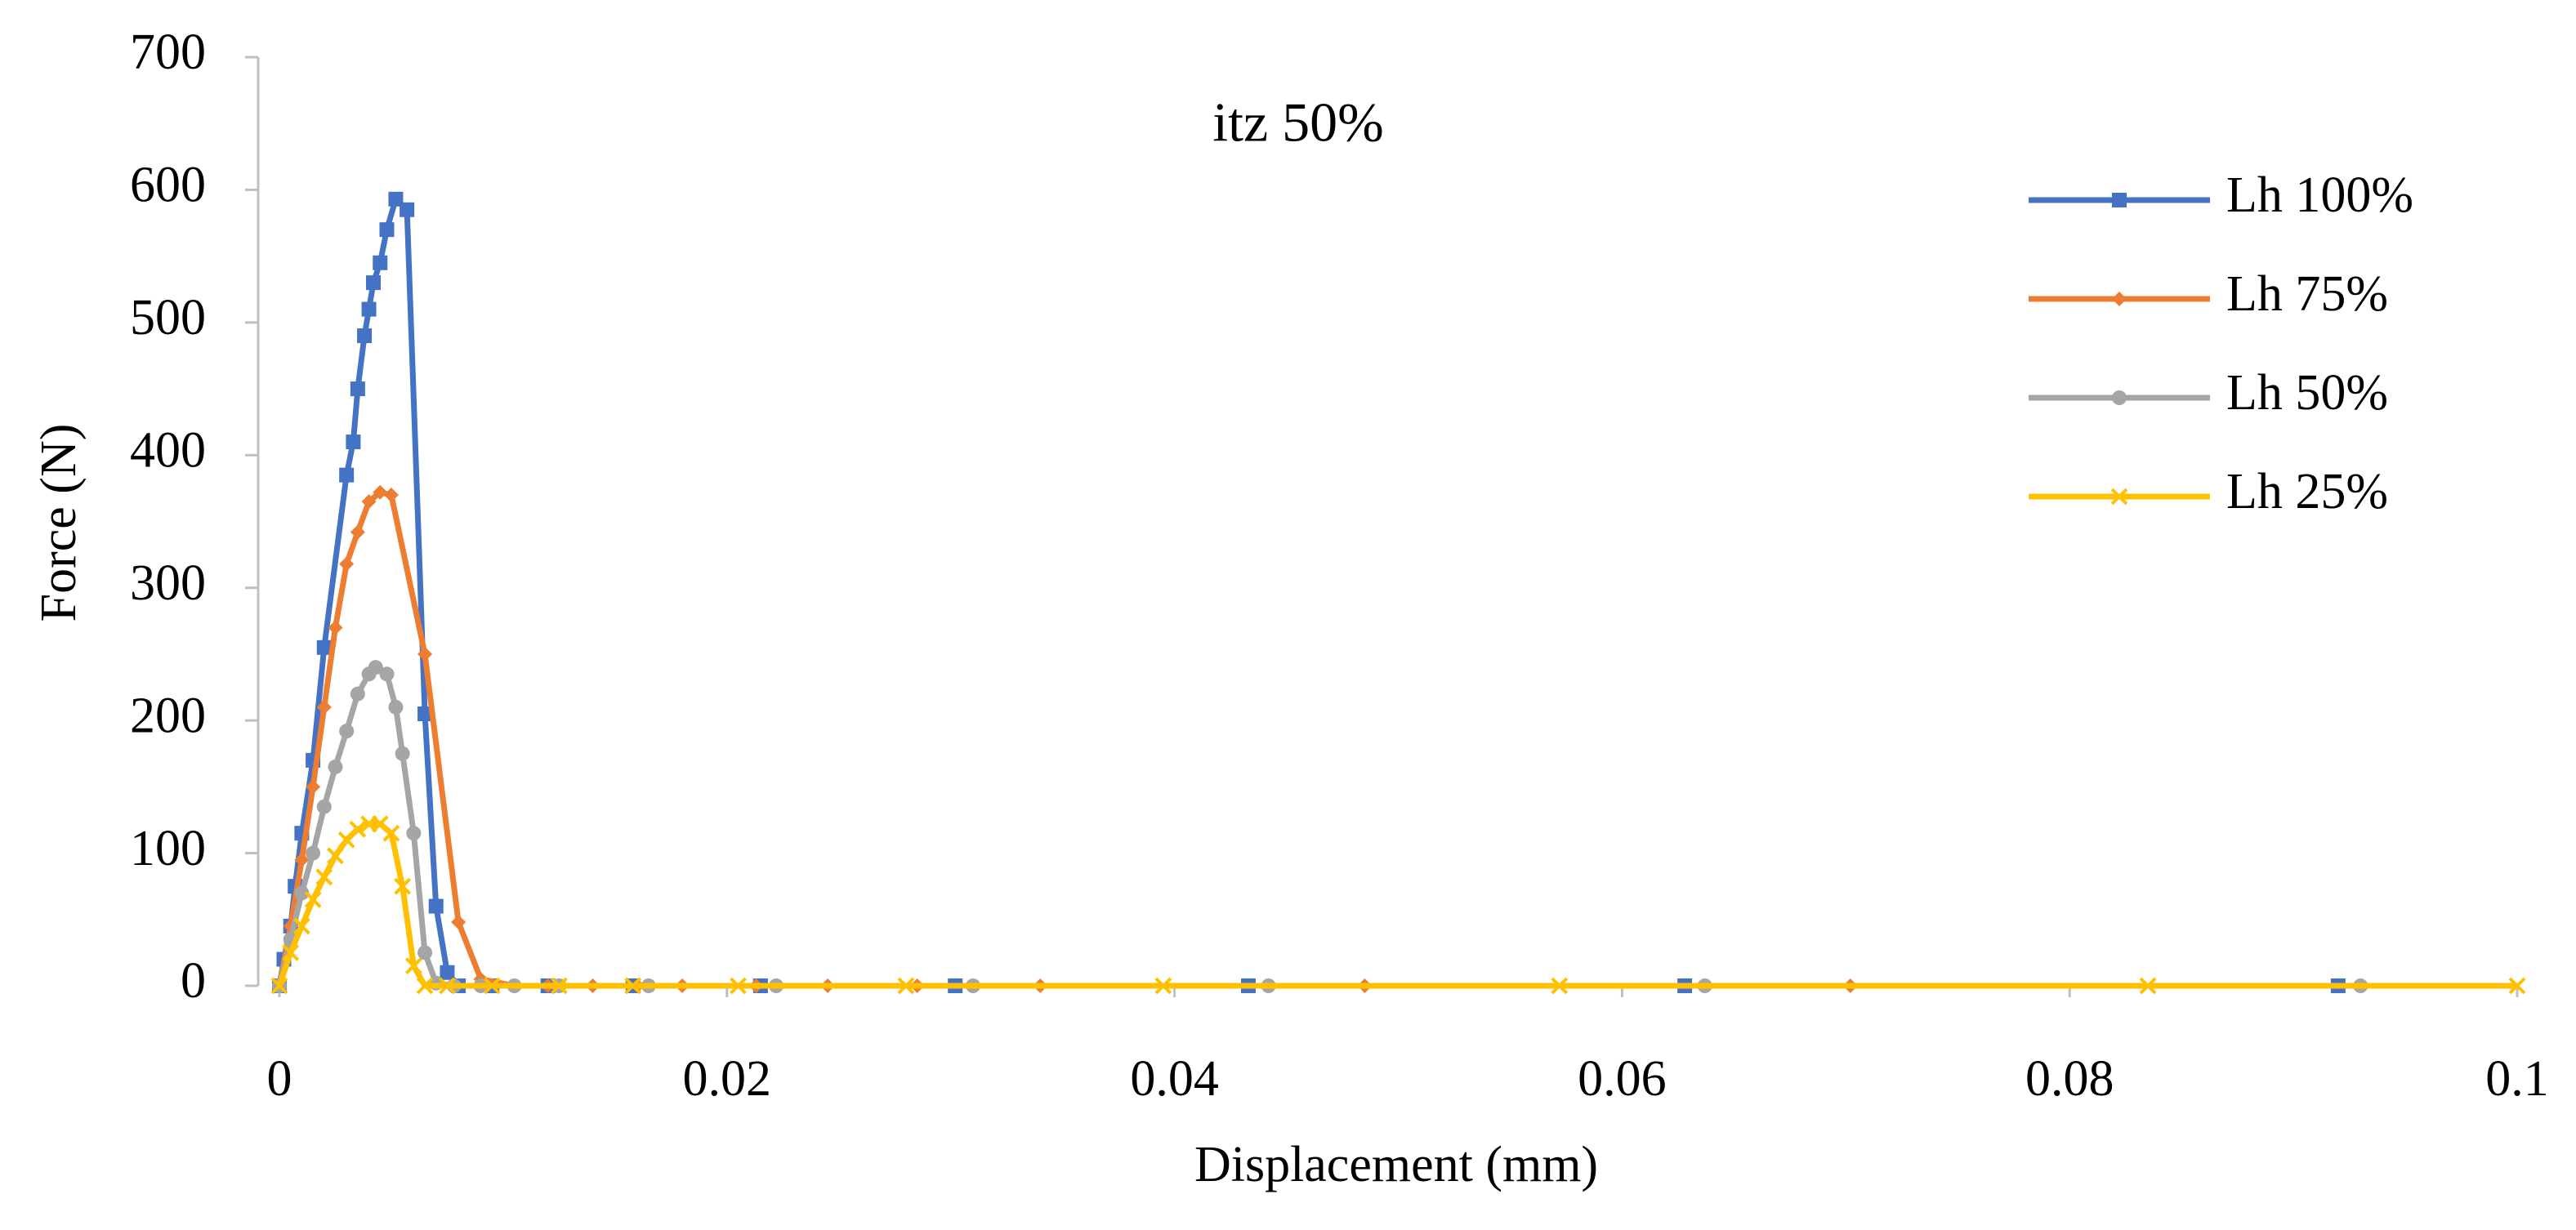 The image size is (2576, 1230). Describe the element at coordinates (2307, 393) in the screenshot. I see `legend-label: Lh 50%` at that location.